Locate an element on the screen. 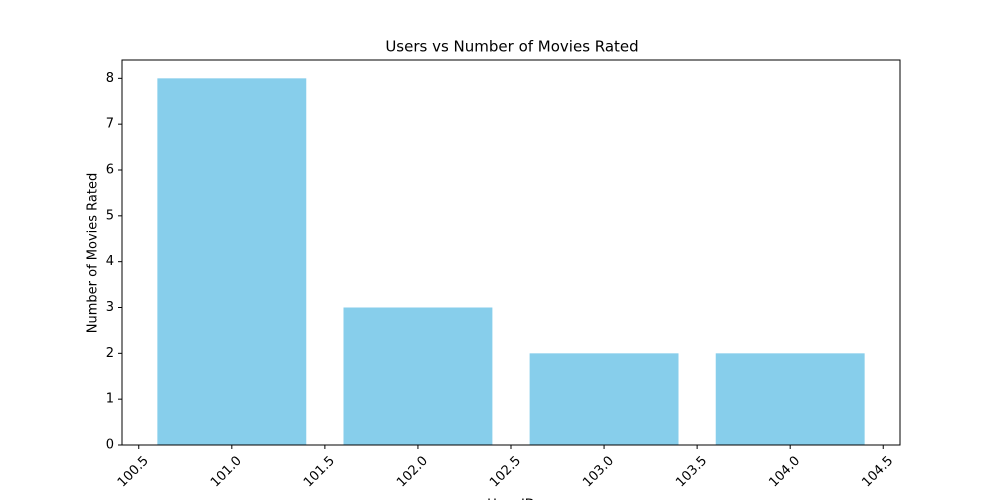  y-tick-label: 4 is located at coordinates (110, 261).